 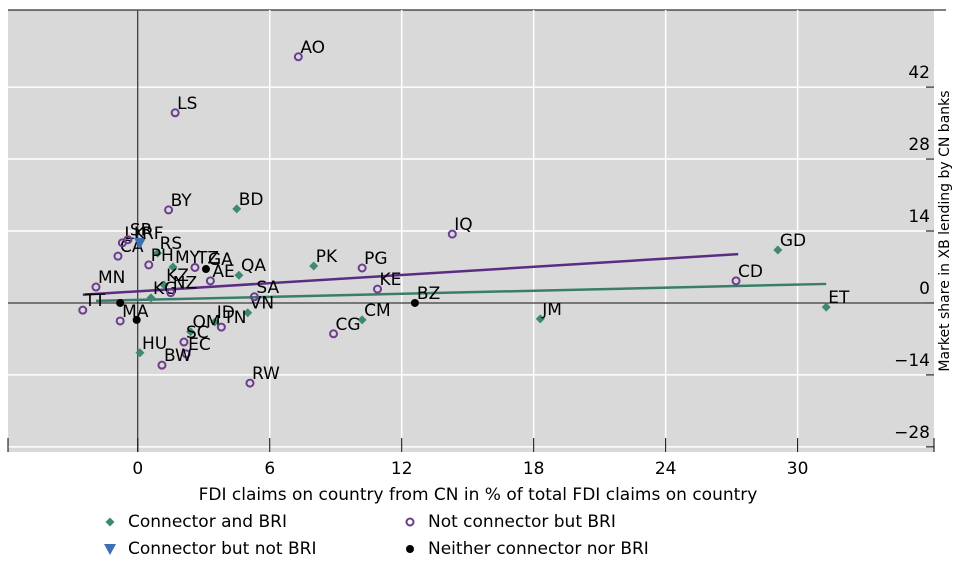 I want to click on point-label: PH, so click(x=162, y=256).